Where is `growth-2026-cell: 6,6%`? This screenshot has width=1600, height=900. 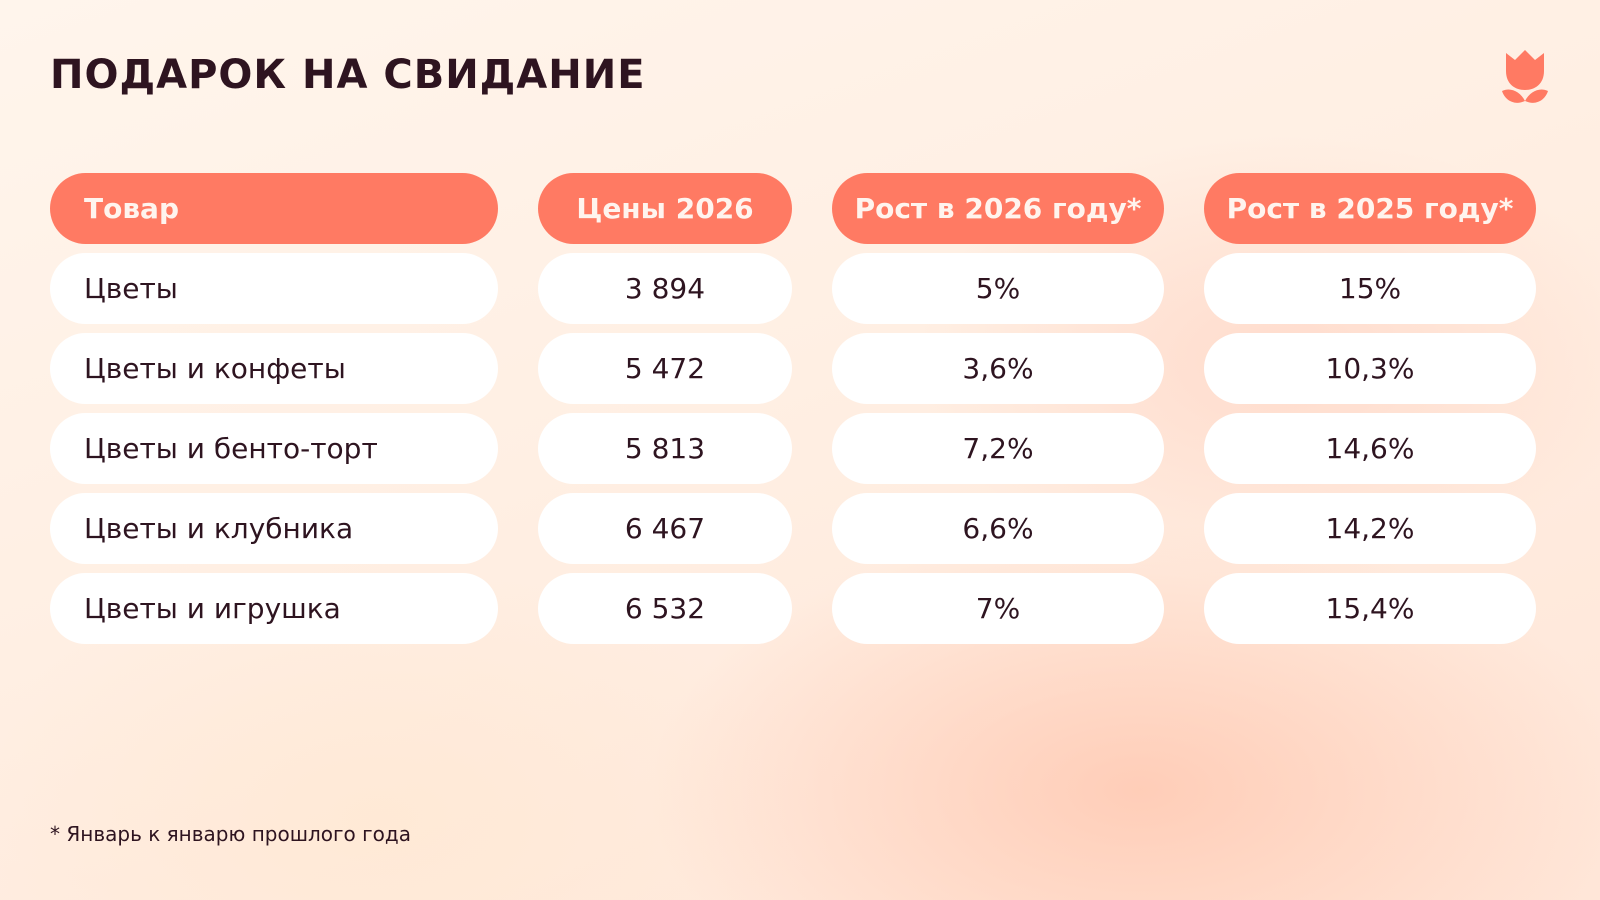 growth-2026-cell: 6,6% is located at coordinates (998, 528).